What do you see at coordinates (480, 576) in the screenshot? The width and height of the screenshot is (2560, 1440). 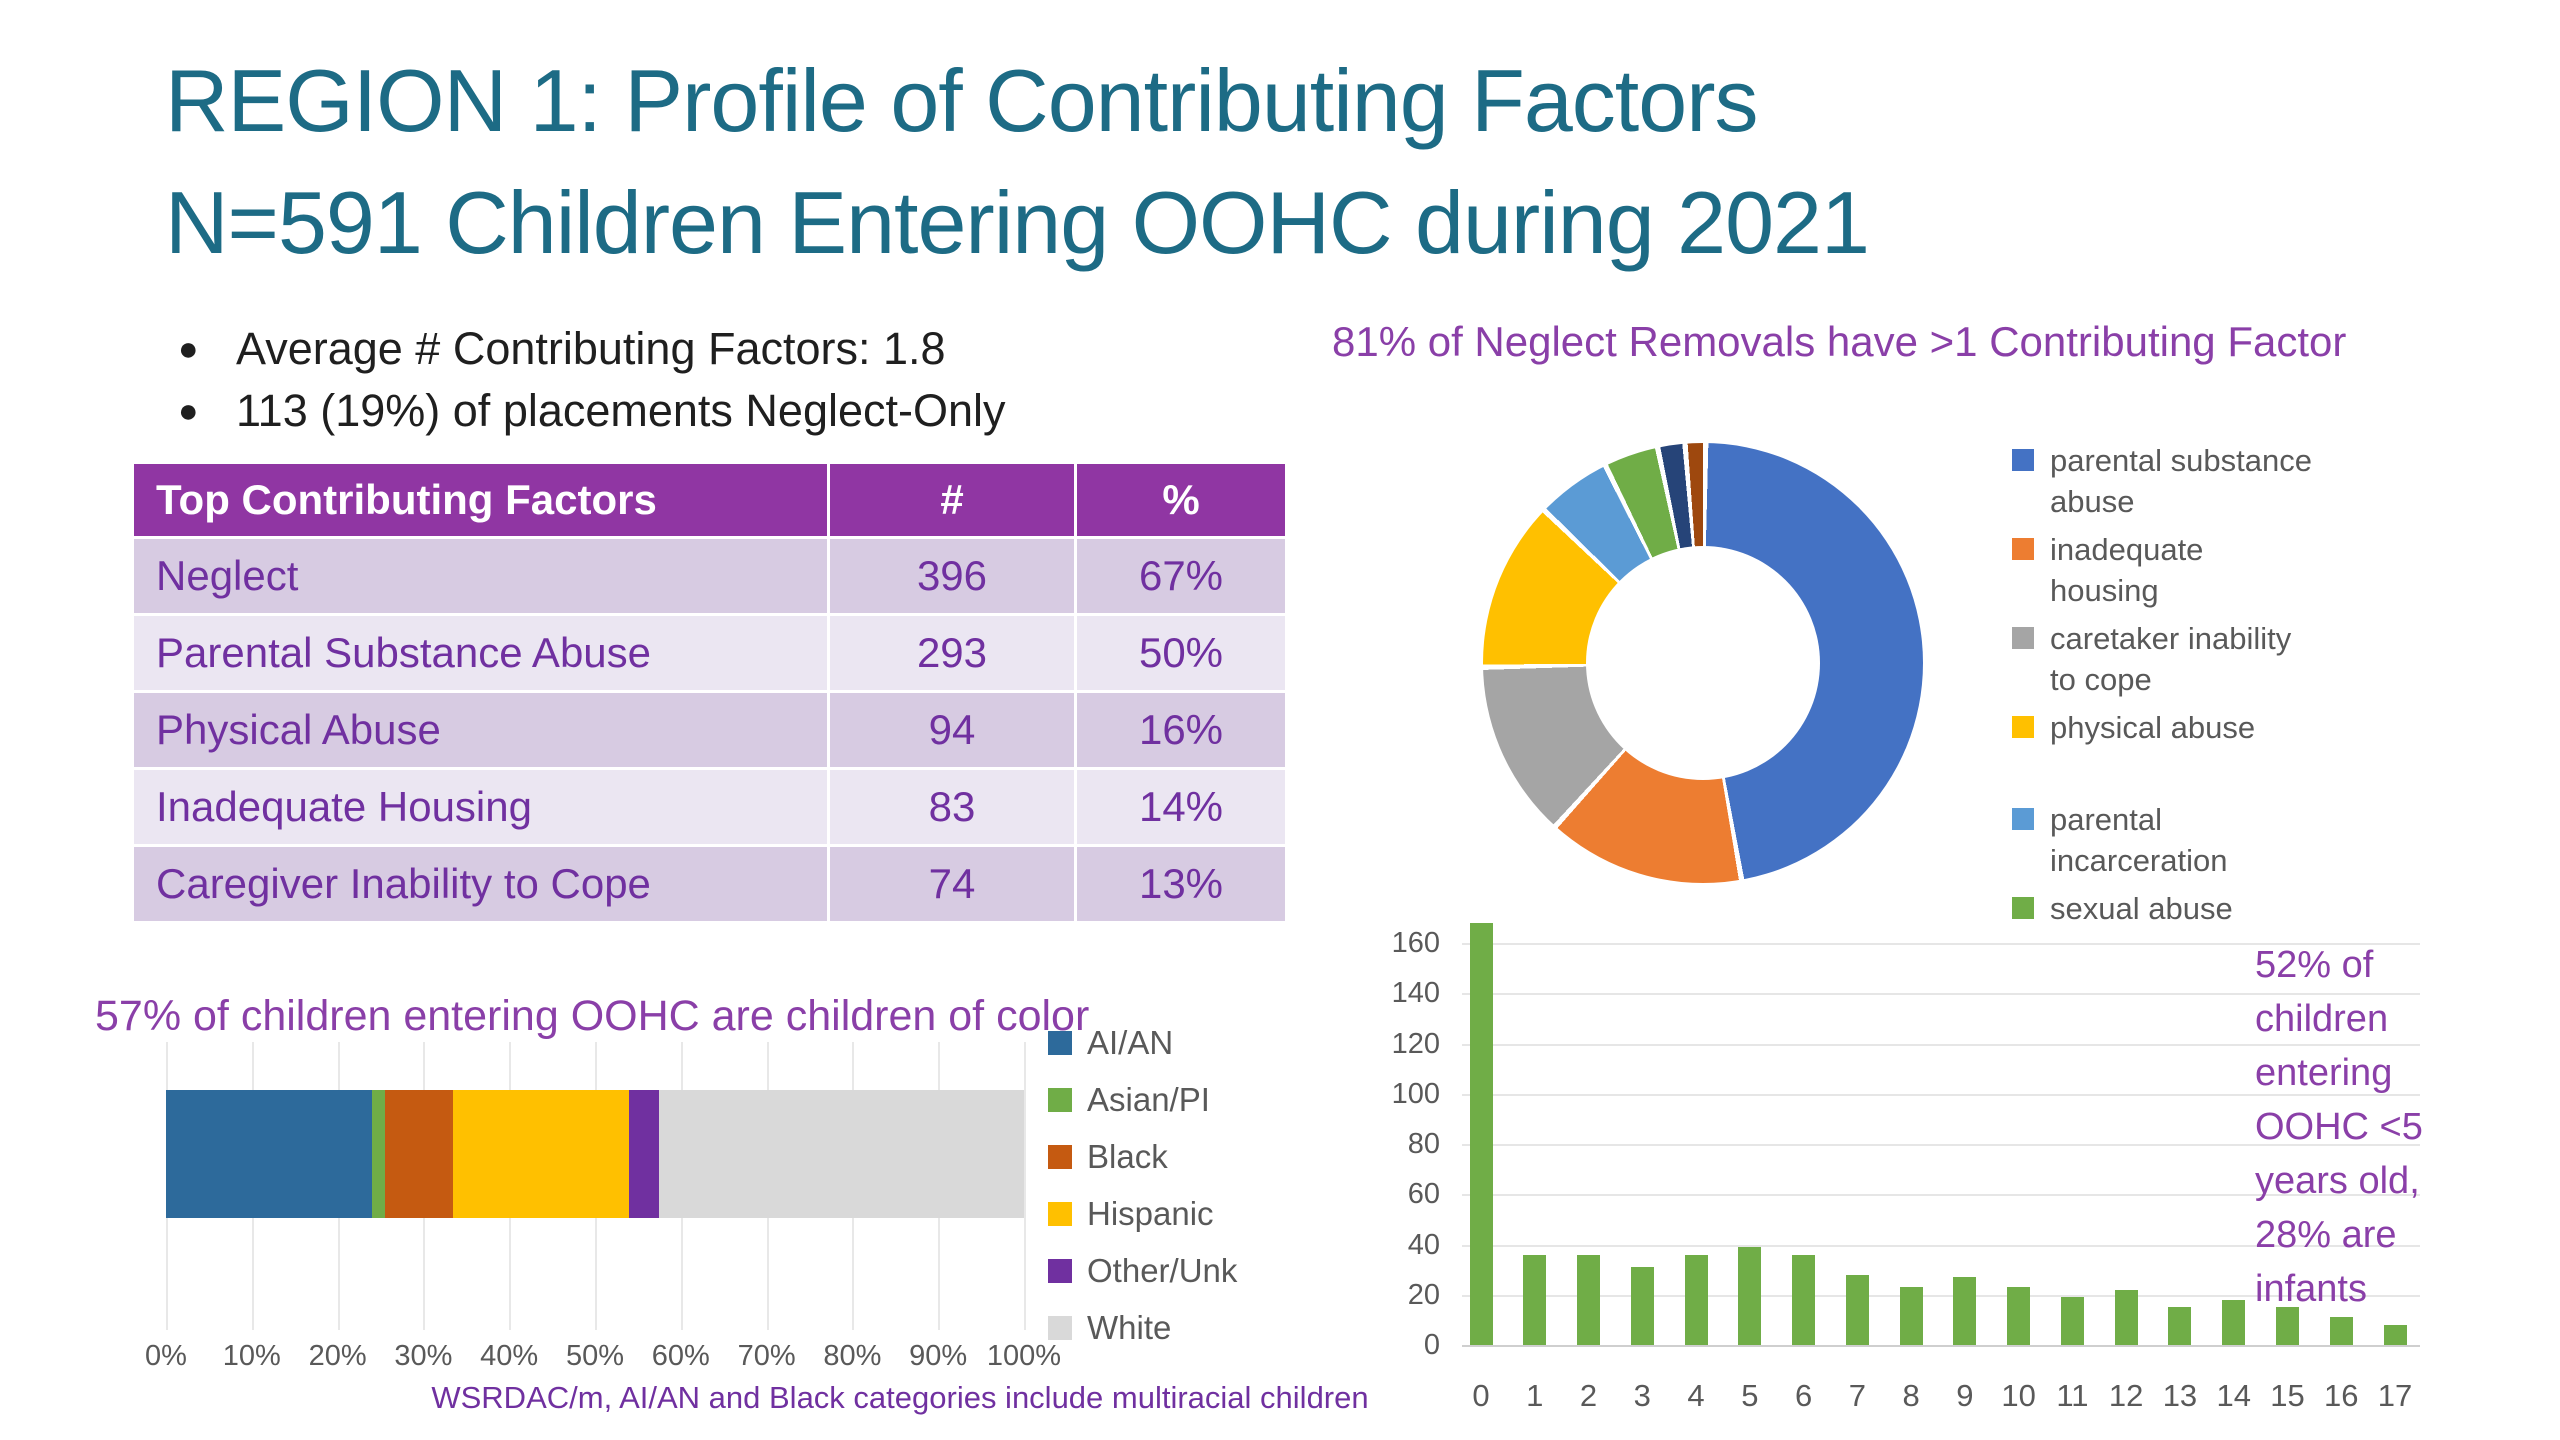 I see `table-cell-factor: Neglect` at bounding box center [480, 576].